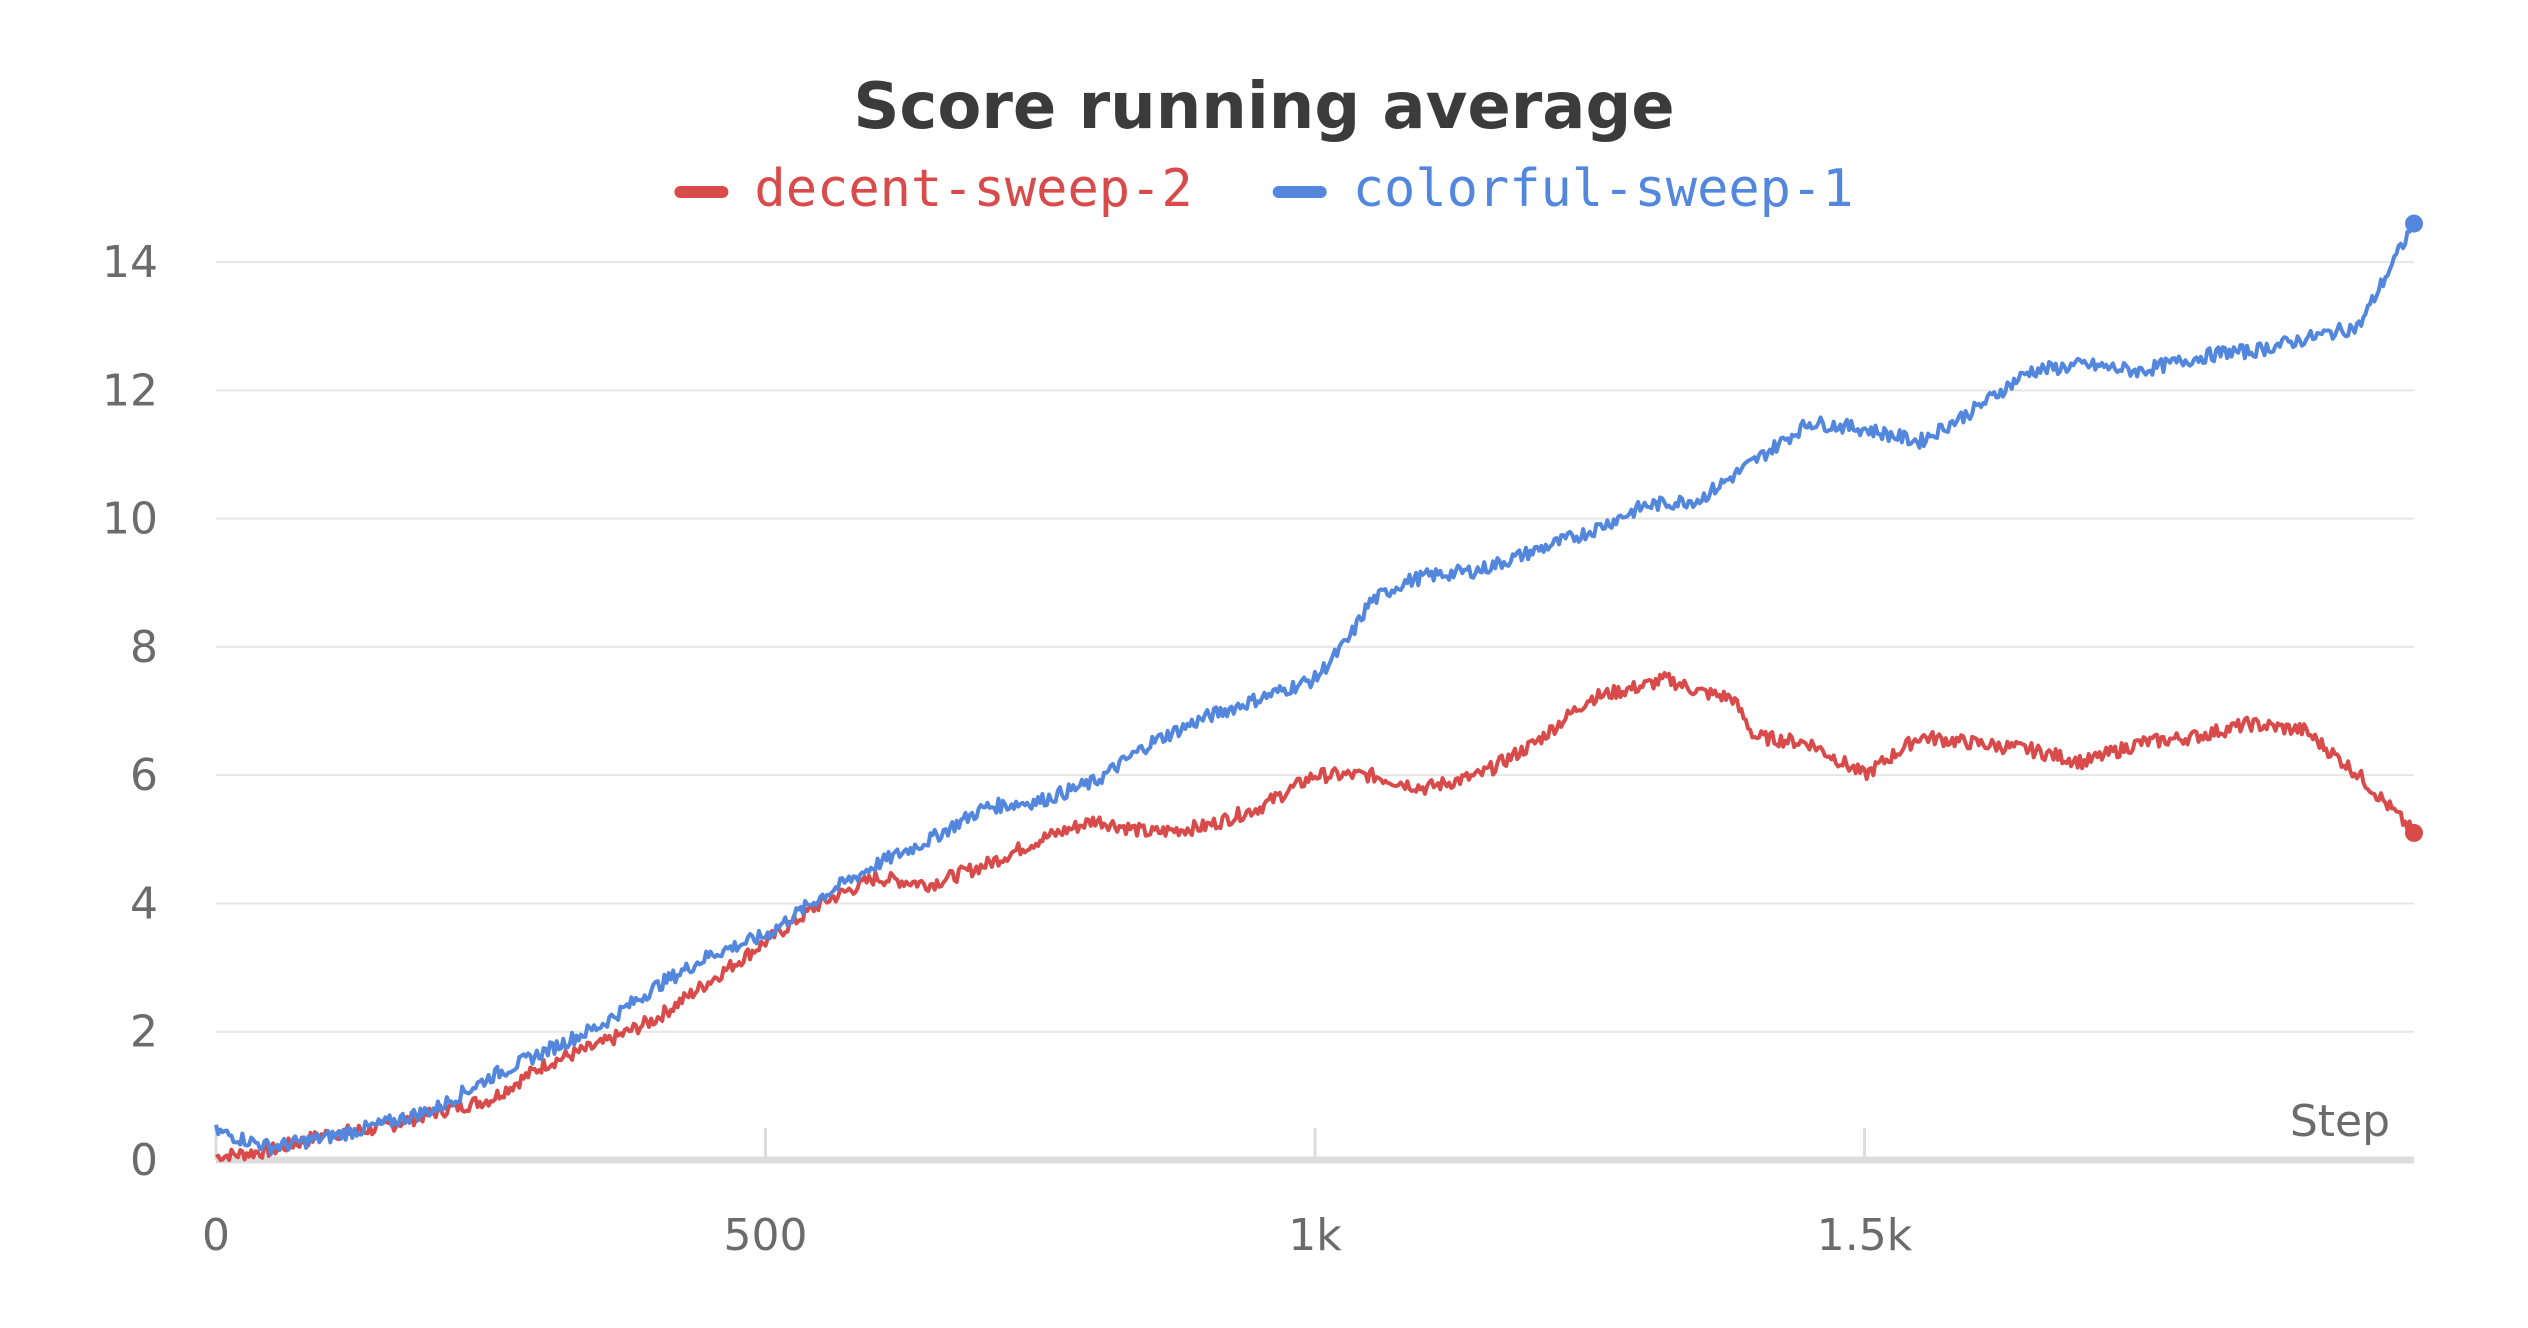 The height and width of the screenshot is (1328, 2528). I want to click on legend-label: colorful-sweep-1, so click(1603, 189).